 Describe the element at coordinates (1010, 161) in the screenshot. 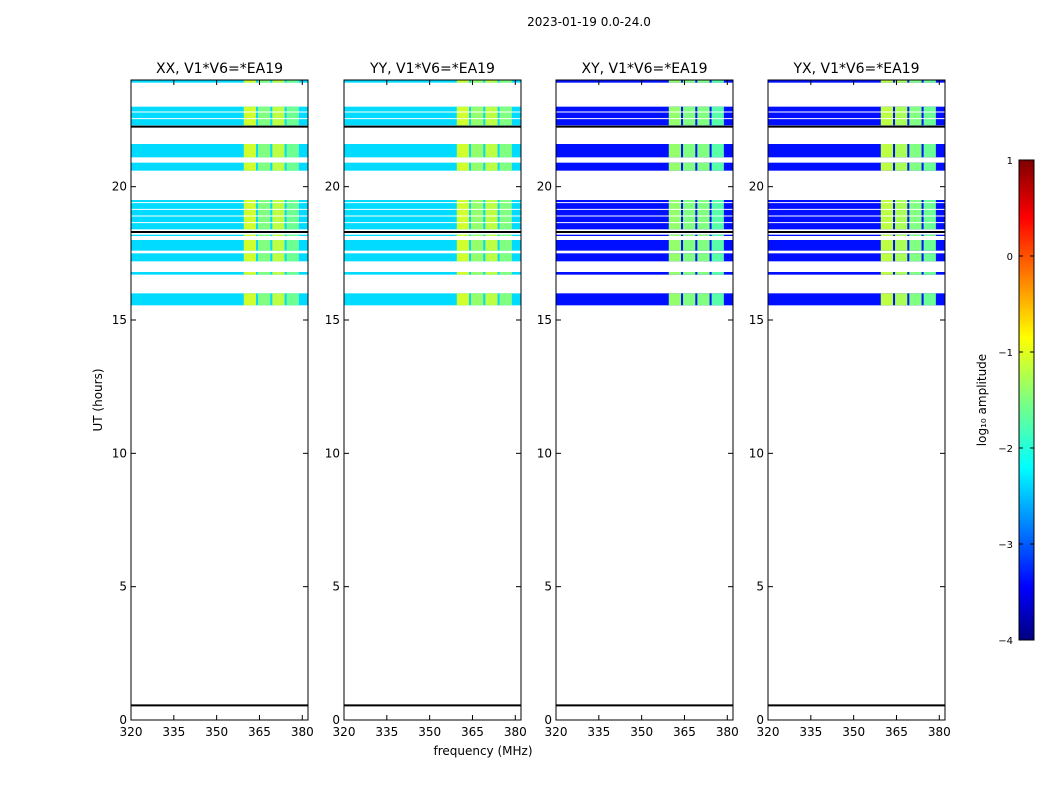

I see `colorbar-tick-label: 1` at that location.